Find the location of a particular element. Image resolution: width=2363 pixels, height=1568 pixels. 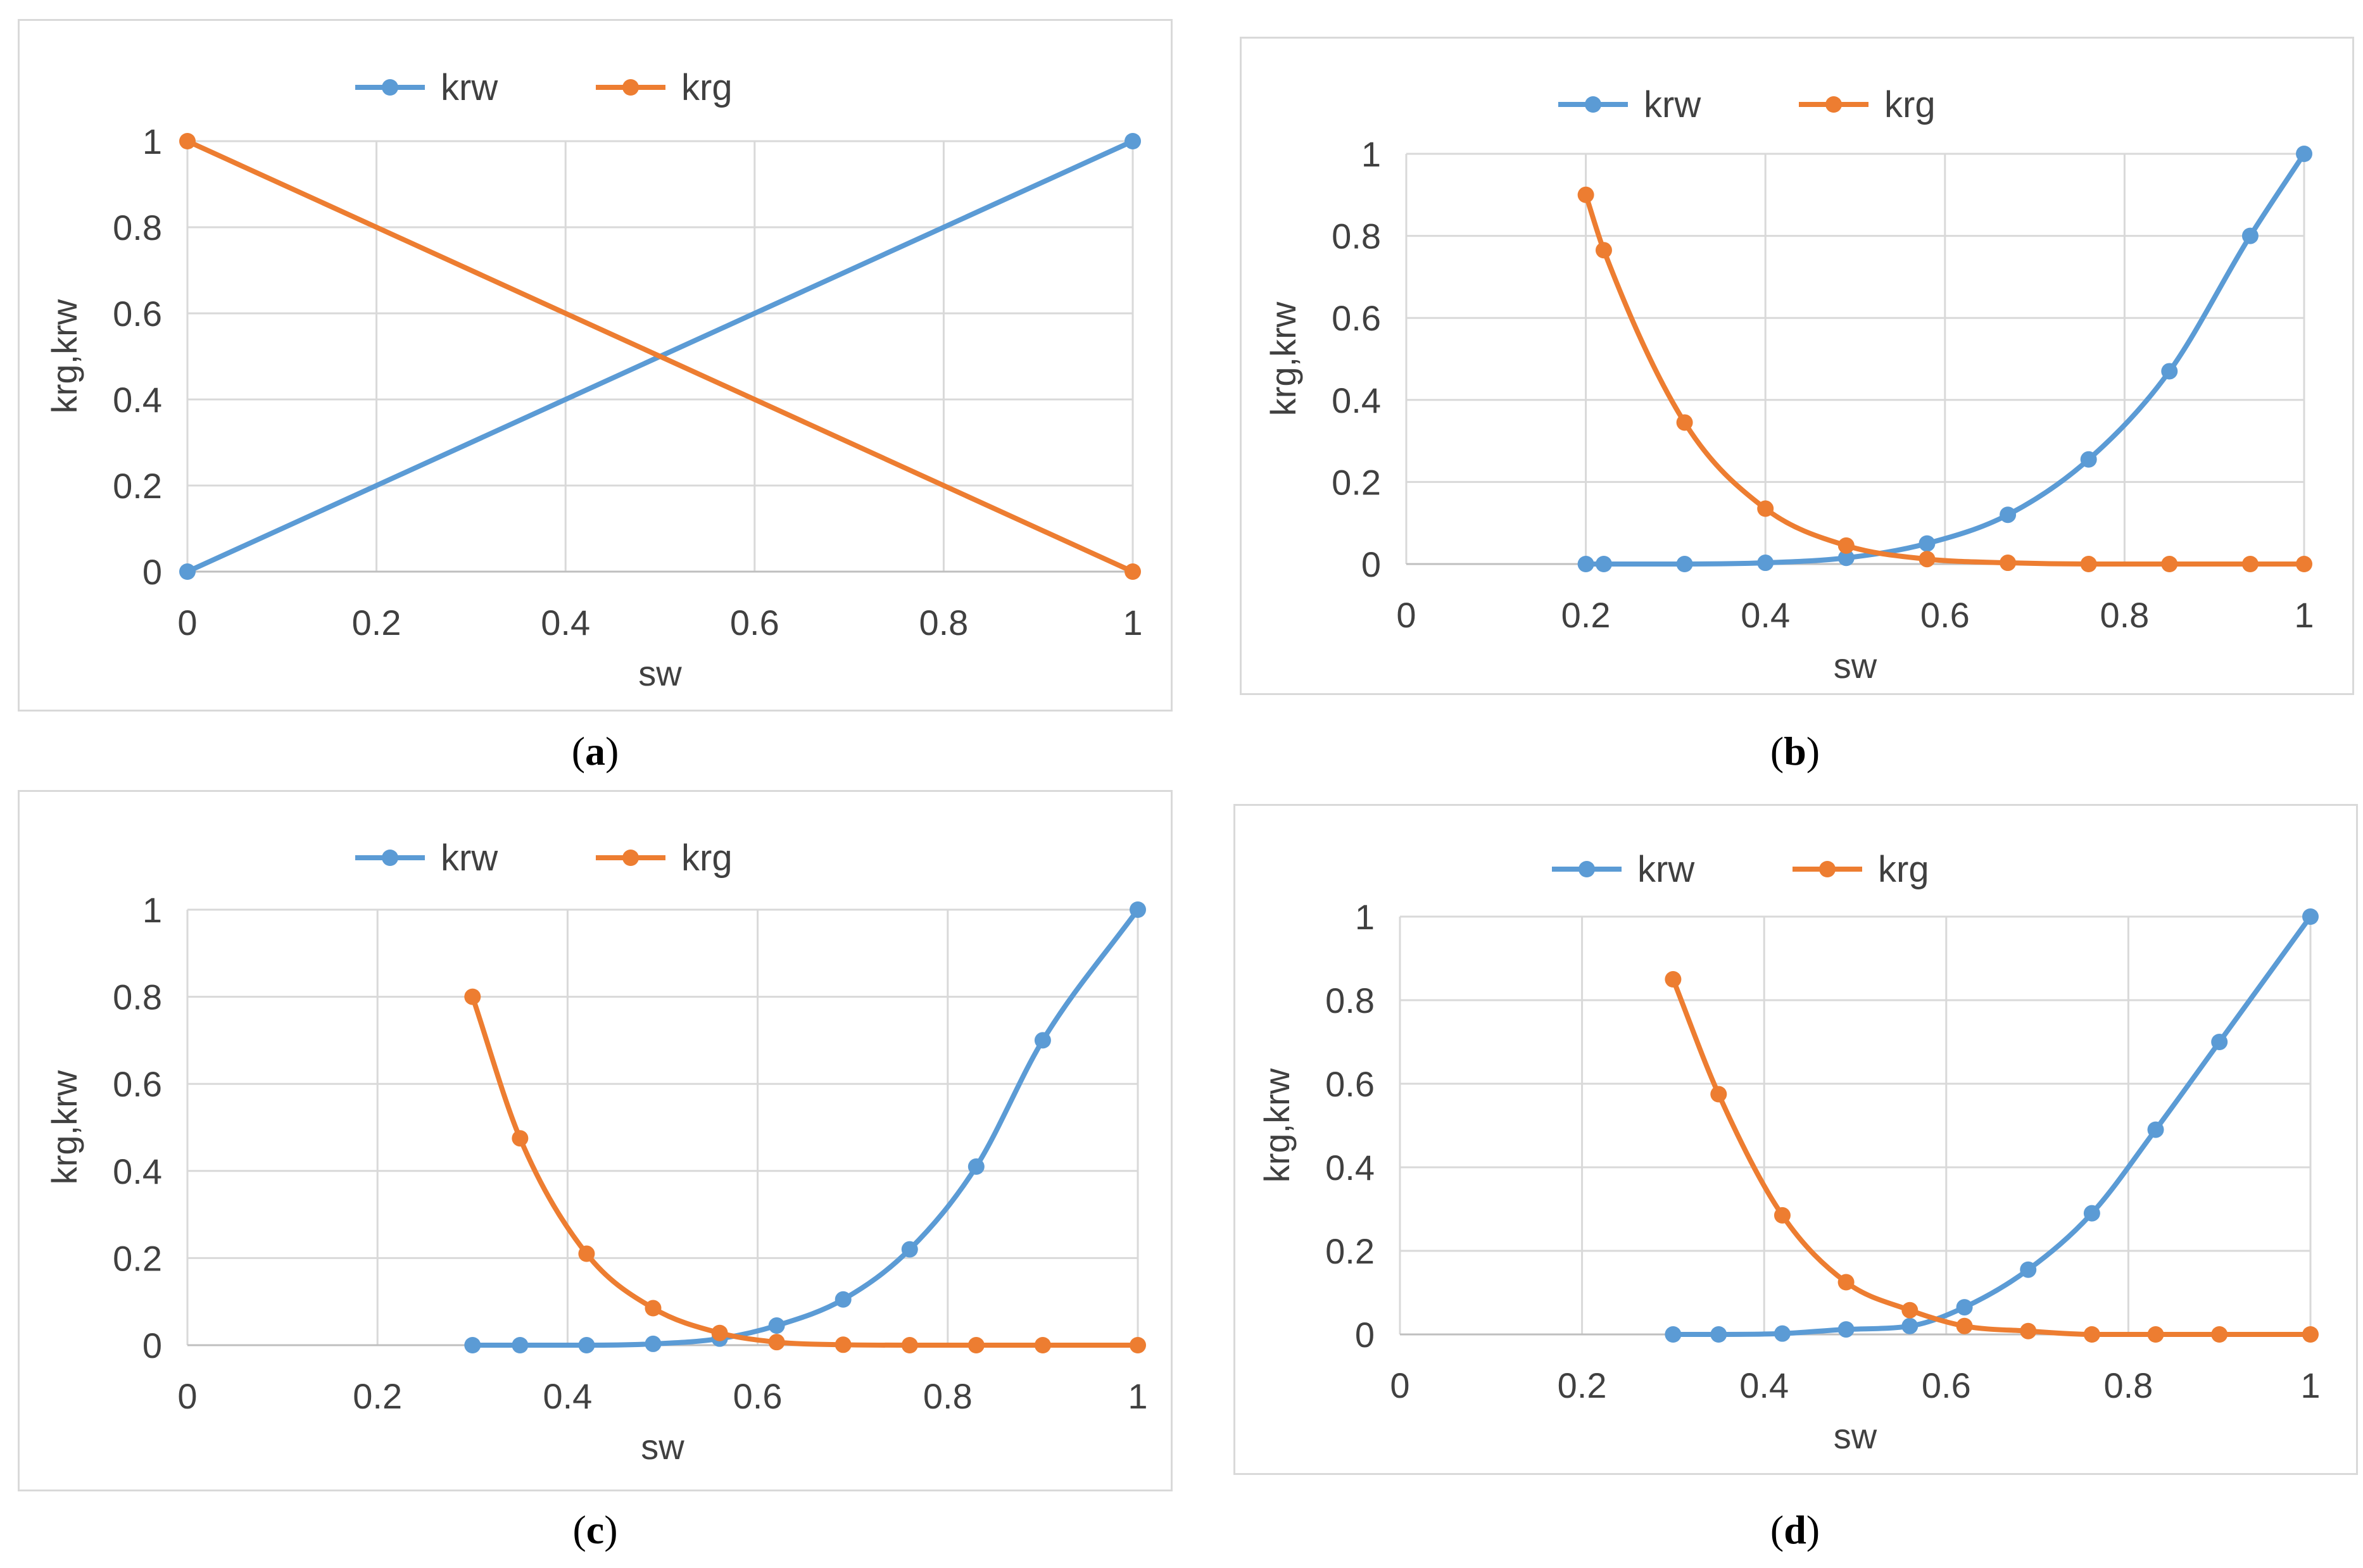

caption-letter-d: d is located at coordinates (1795, 1530).